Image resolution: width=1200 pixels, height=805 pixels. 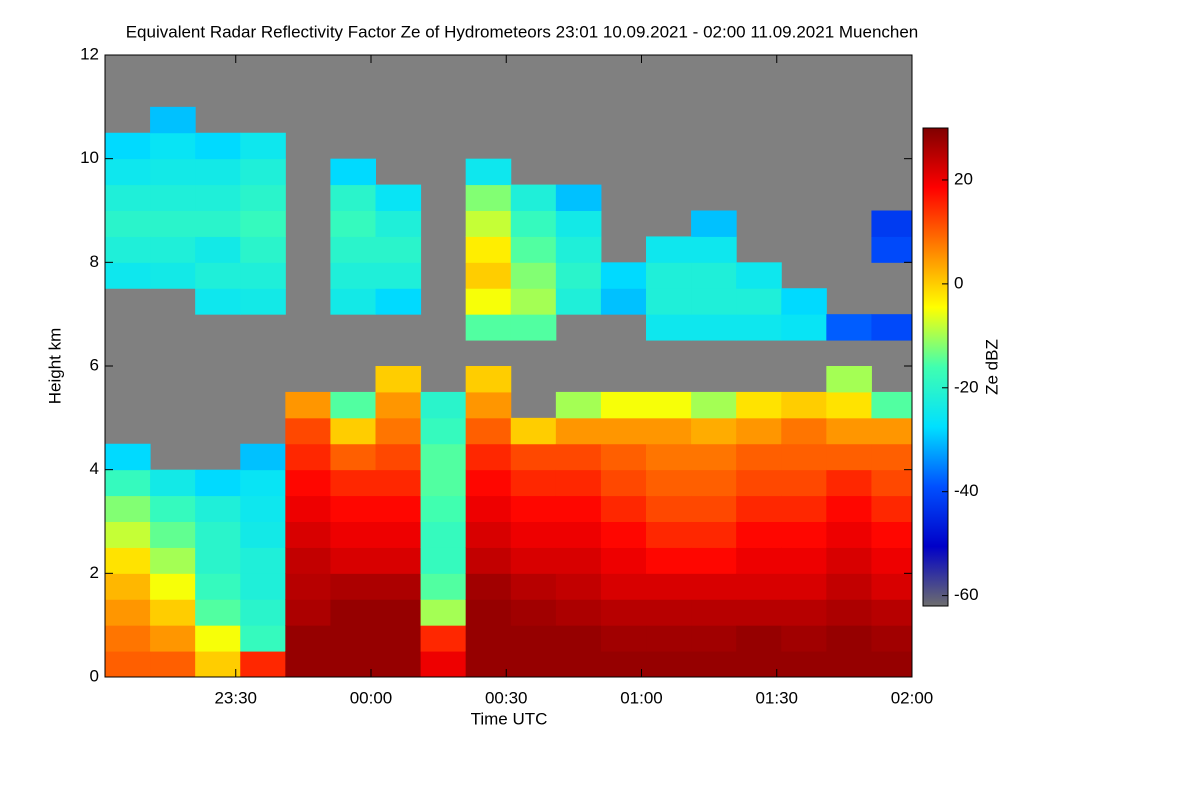 What do you see at coordinates (94, 364) in the screenshot?
I see `y-tick-label: 6` at bounding box center [94, 364].